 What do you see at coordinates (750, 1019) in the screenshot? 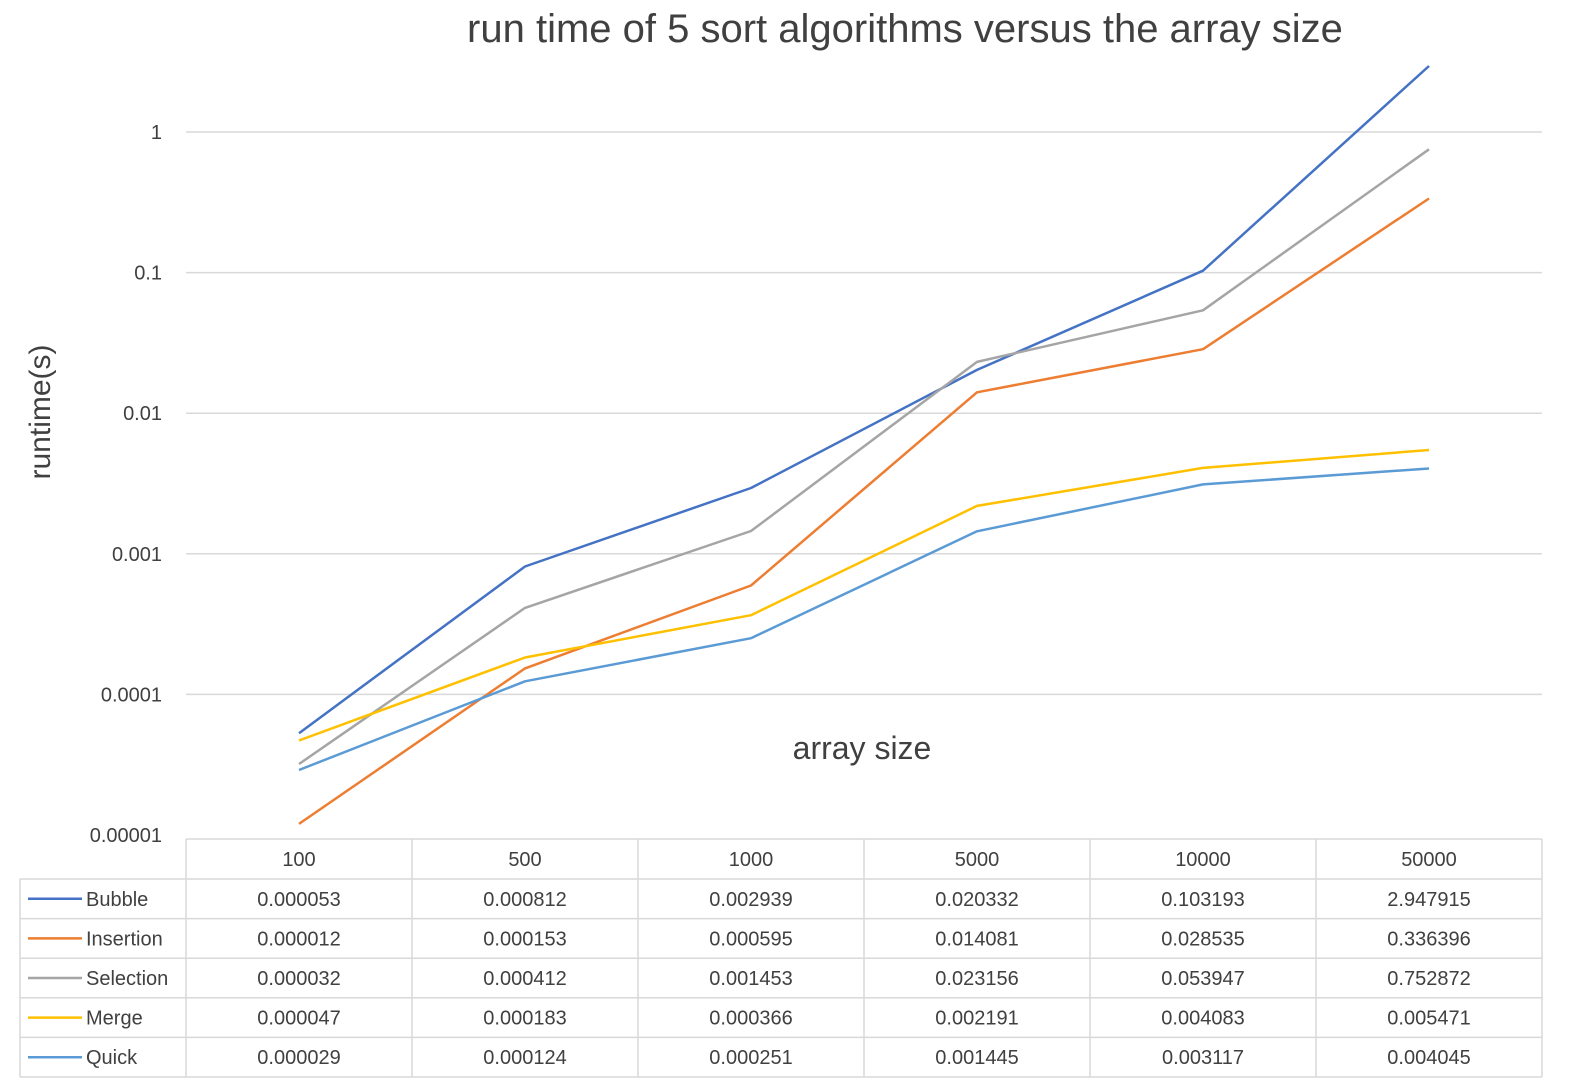
I see `data-label: 0.000366` at bounding box center [750, 1019].